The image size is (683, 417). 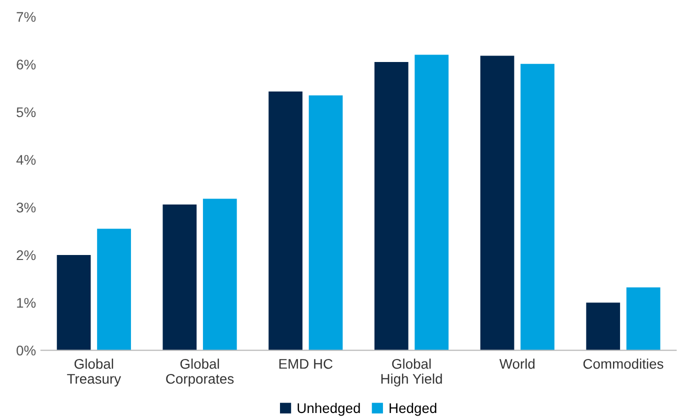 I want to click on y-tick-label: 3%, so click(x=26, y=207).